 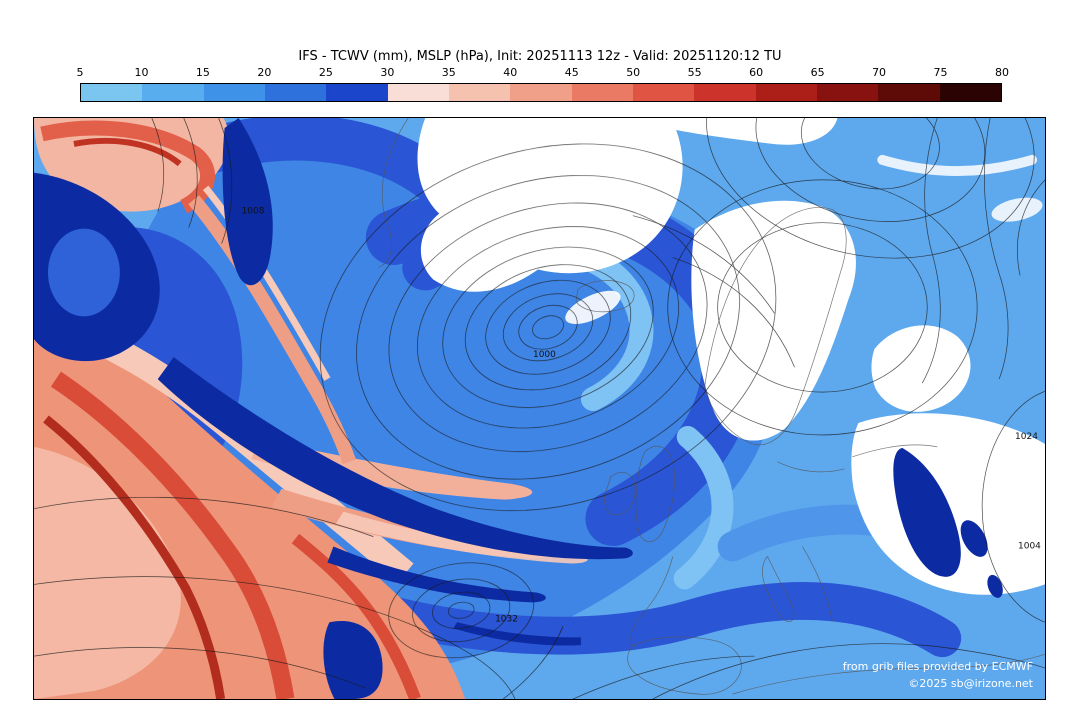 I want to click on pressure-label: 1000, so click(x=544, y=355).